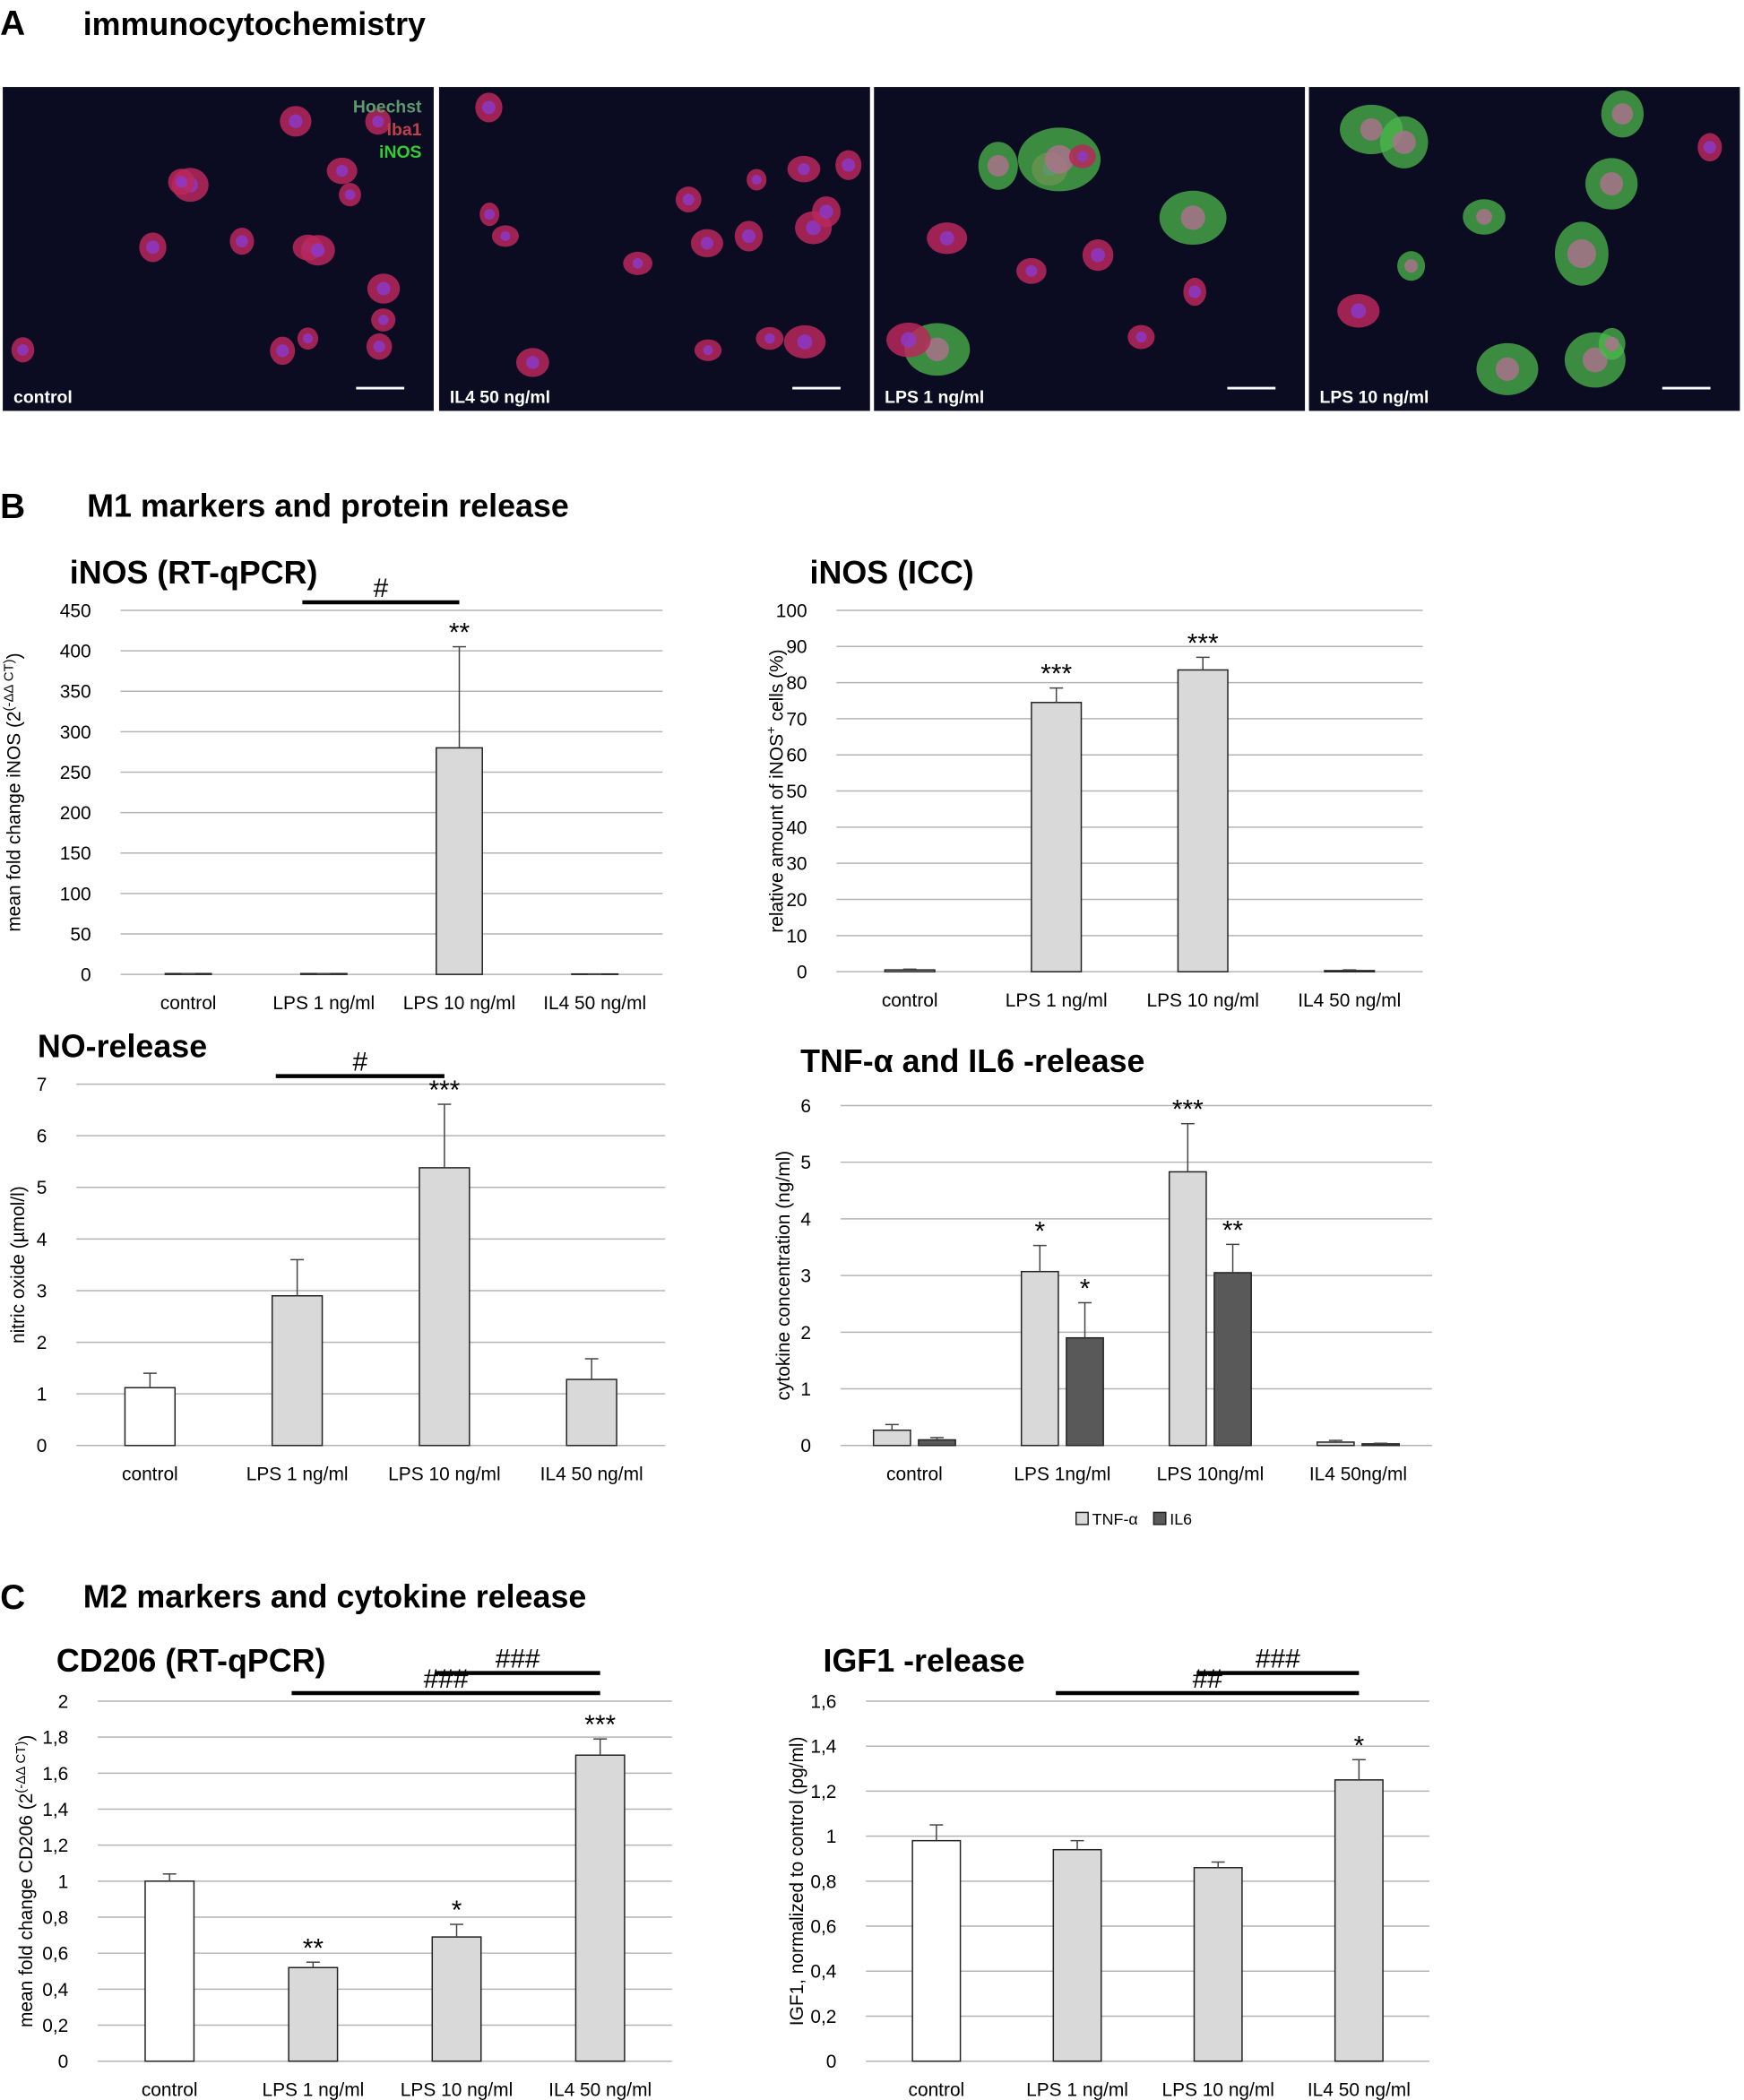 The height and width of the screenshot is (2100, 1744). I want to click on y-tick-label: 100, so click(75, 894).